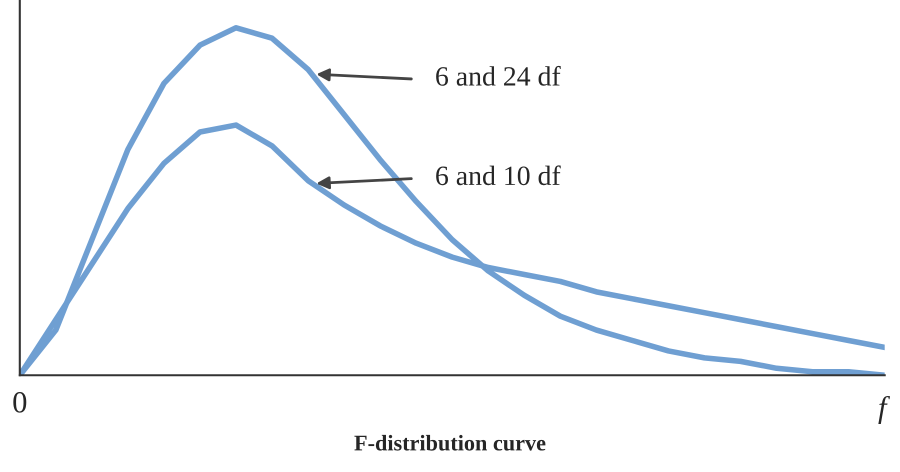 This screenshot has height=472, width=900. Describe the element at coordinates (19, 402) in the screenshot. I see `text: 0` at that location.